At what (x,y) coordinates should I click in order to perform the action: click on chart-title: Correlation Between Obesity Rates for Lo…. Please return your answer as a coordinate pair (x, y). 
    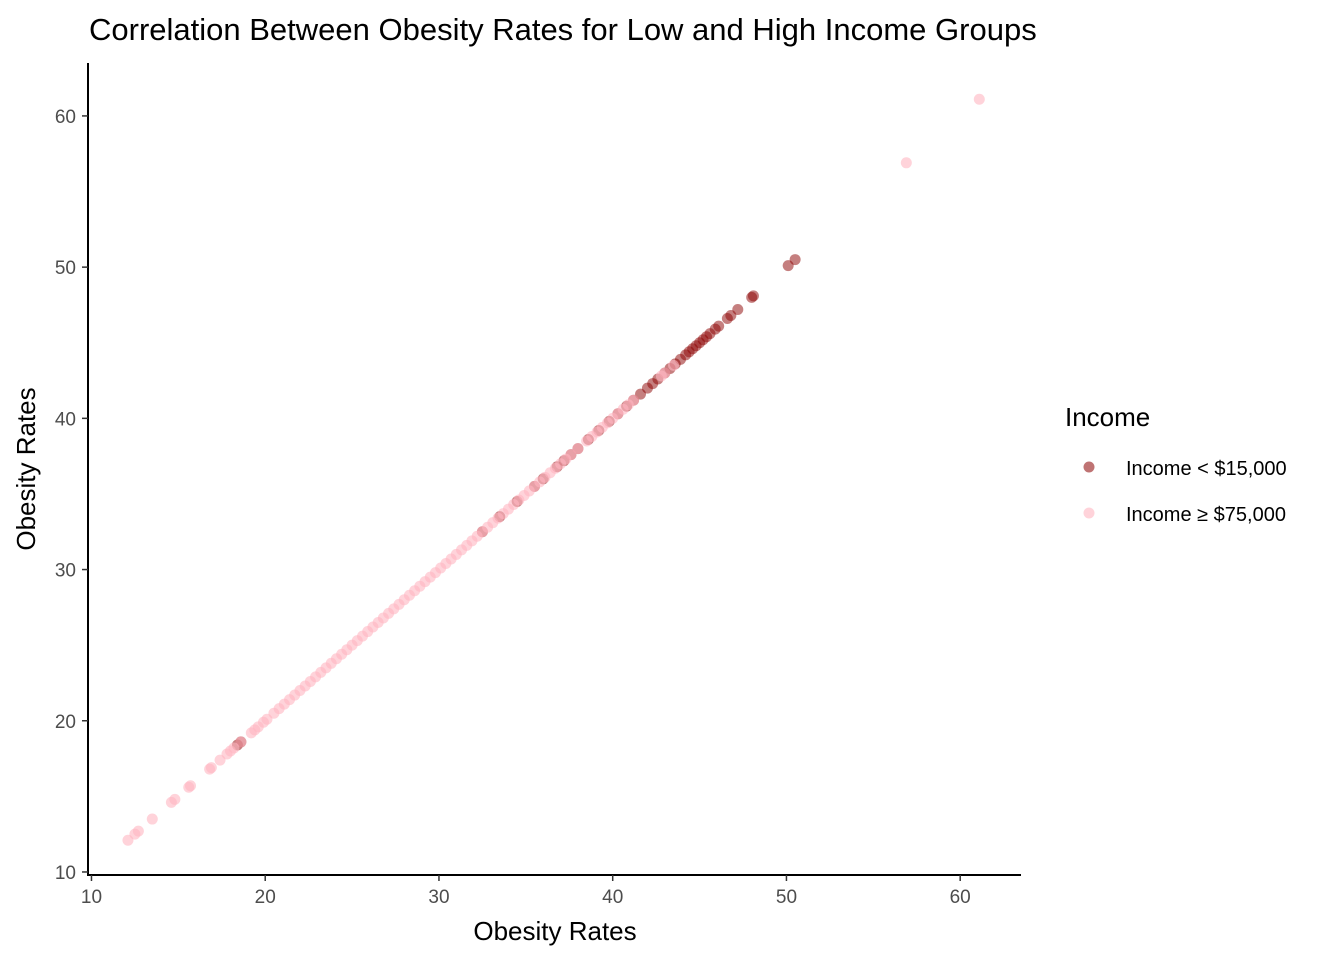
    Looking at the image, I should click on (563, 29).